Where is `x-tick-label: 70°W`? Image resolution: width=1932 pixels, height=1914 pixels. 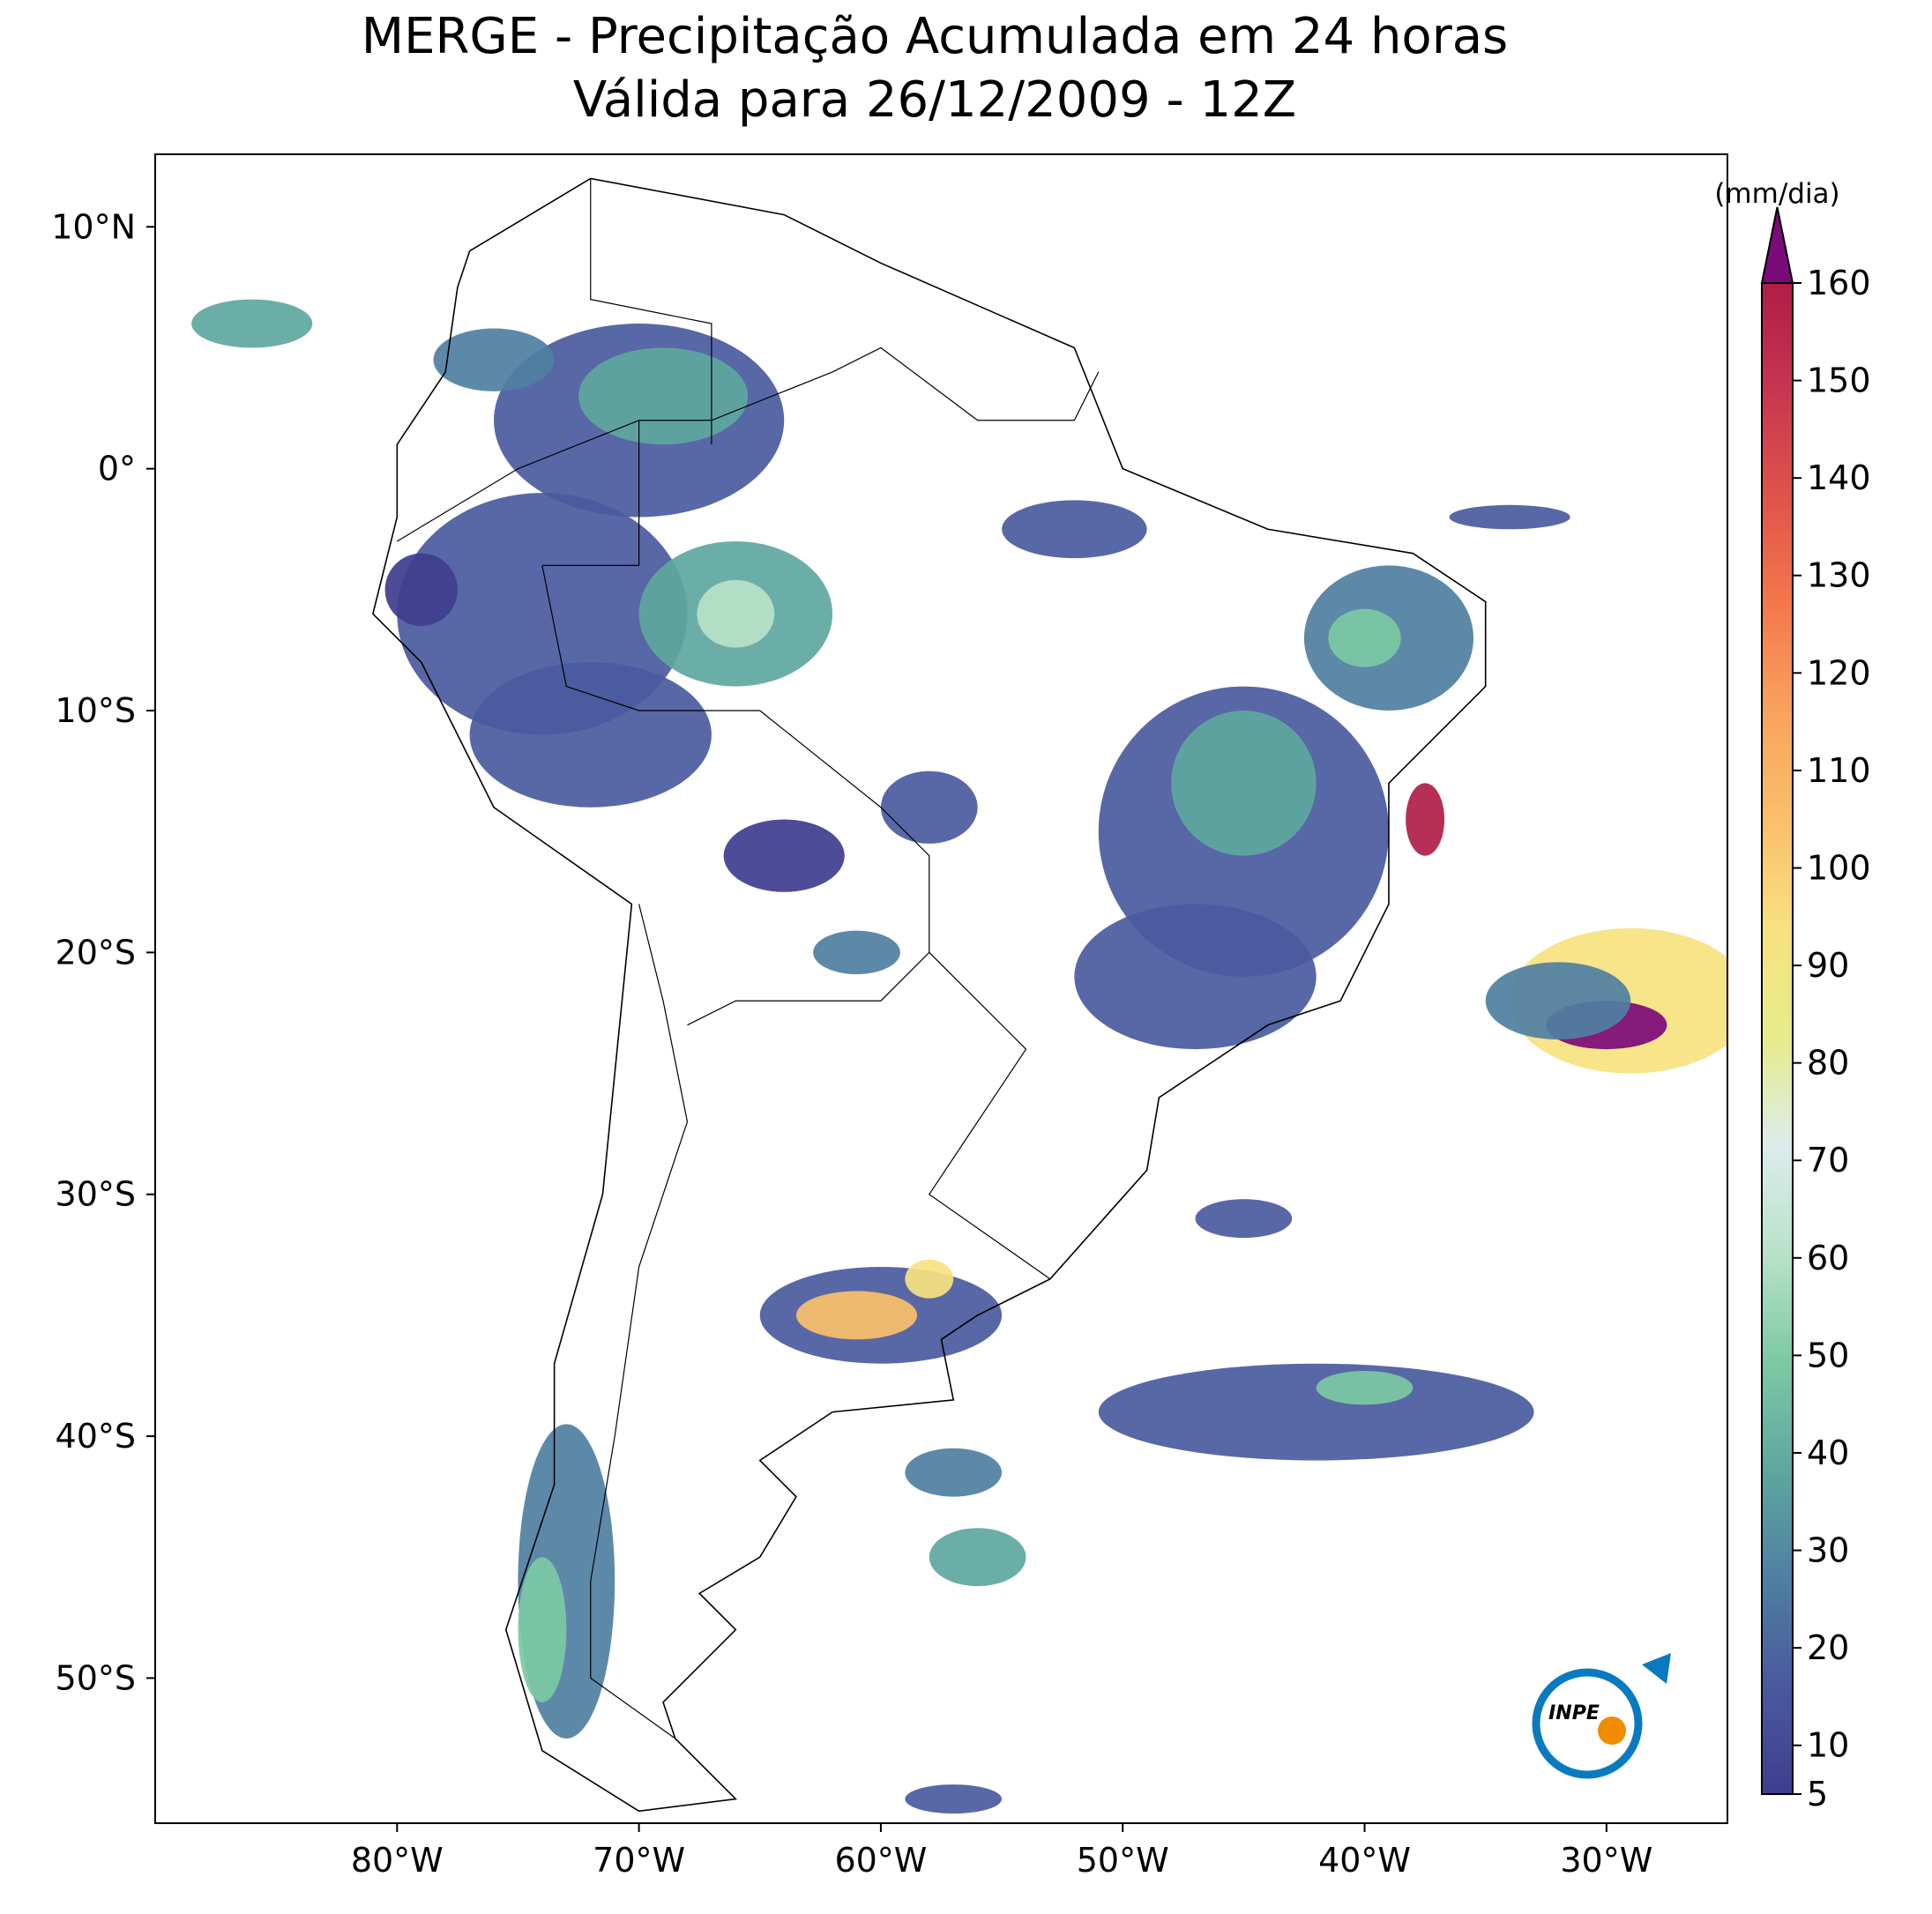 x-tick-label: 70°W is located at coordinates (639, 1860).